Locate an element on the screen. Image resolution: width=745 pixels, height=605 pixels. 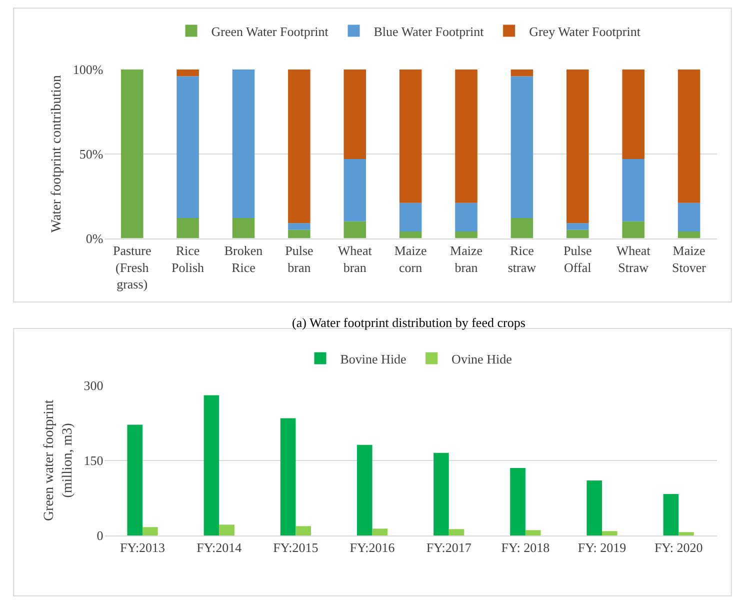
x-tick-label: FY:2016 is located at coordinates (373, 548).